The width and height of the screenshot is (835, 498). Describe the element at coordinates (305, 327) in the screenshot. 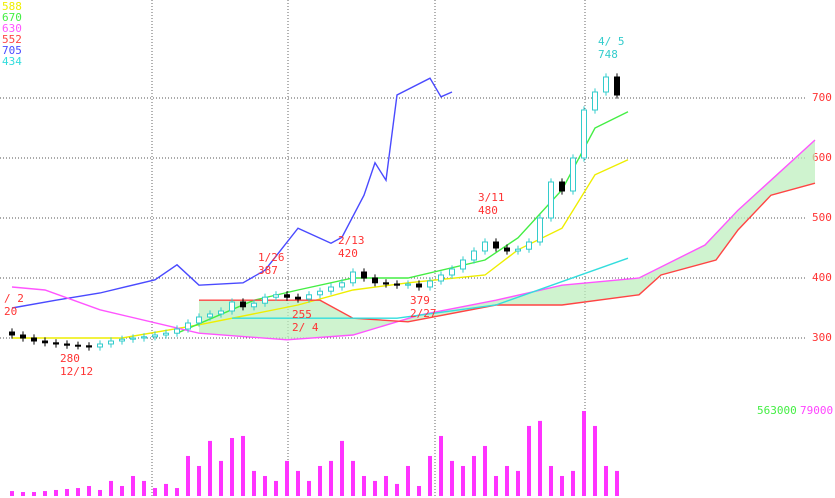

I see `annotation: 2/ 4` at that location.